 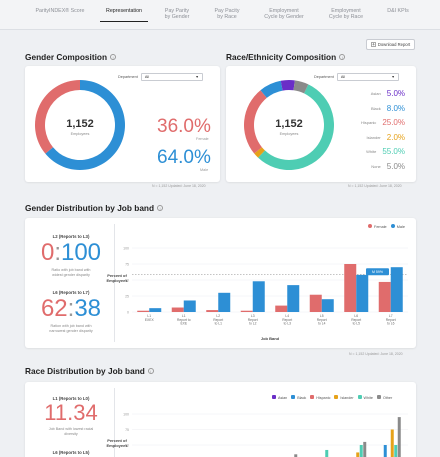 I want to click on gender-dist-legend: Female Male, so click(x=386, y=226).